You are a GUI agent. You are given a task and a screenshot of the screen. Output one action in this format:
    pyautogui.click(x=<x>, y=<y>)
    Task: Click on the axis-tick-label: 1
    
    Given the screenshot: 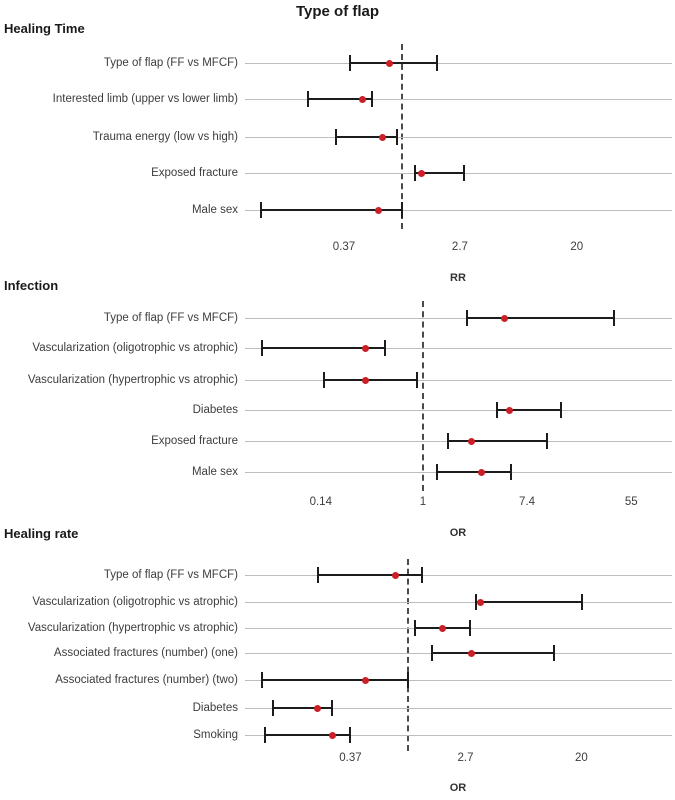 What is the action you would take?
    pyautogui.click(x=423, y=502)
    